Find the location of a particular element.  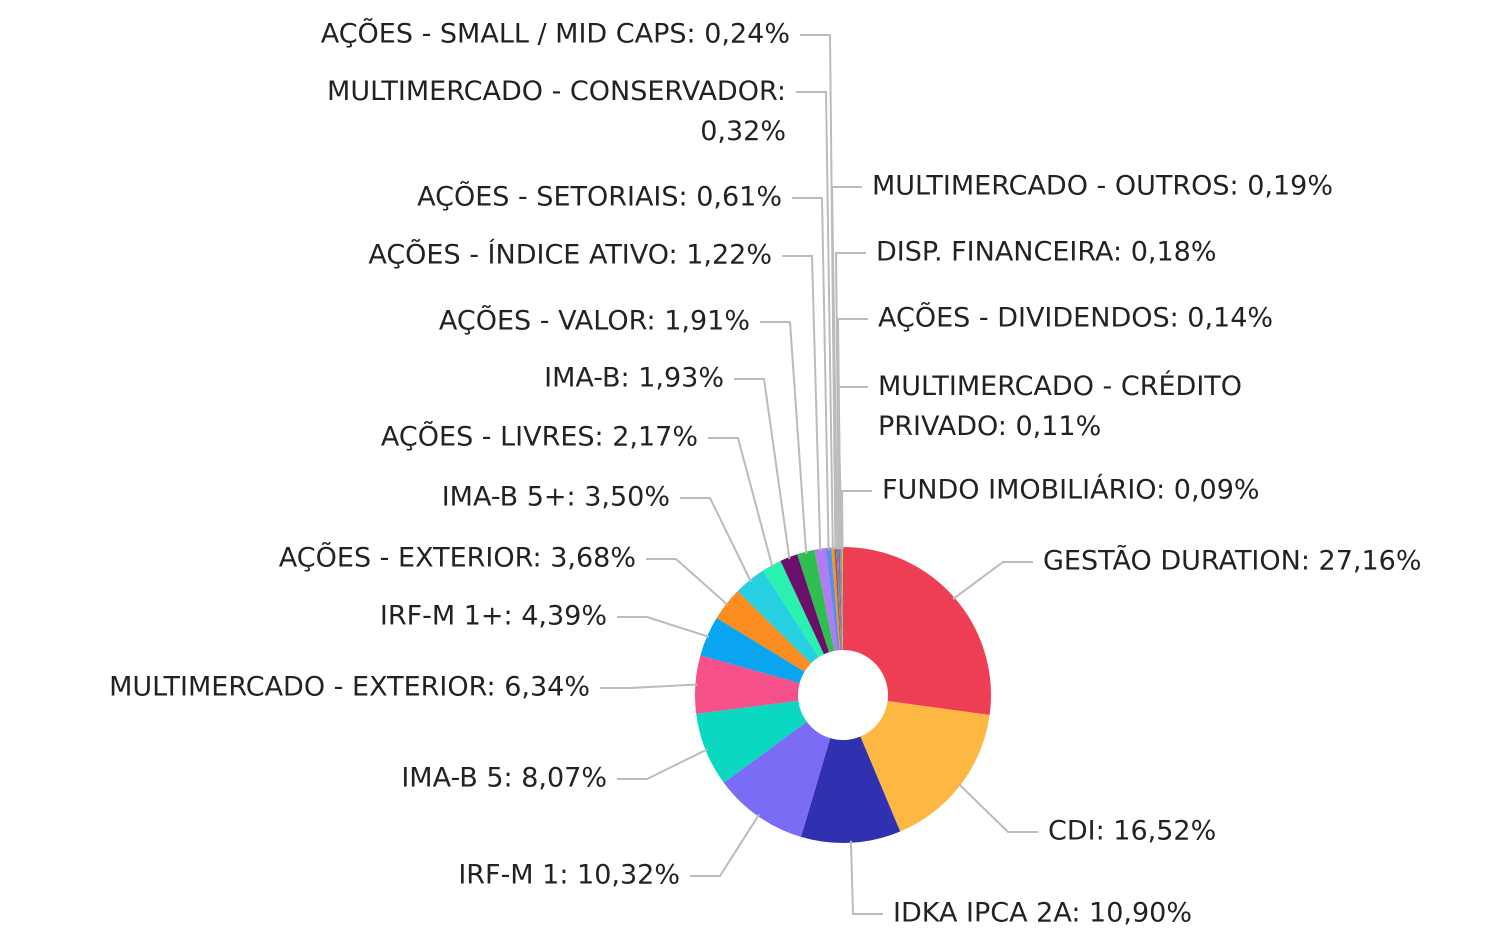

data-label: IRF-M 1: 10,32% is located at coordinates (569, 875).